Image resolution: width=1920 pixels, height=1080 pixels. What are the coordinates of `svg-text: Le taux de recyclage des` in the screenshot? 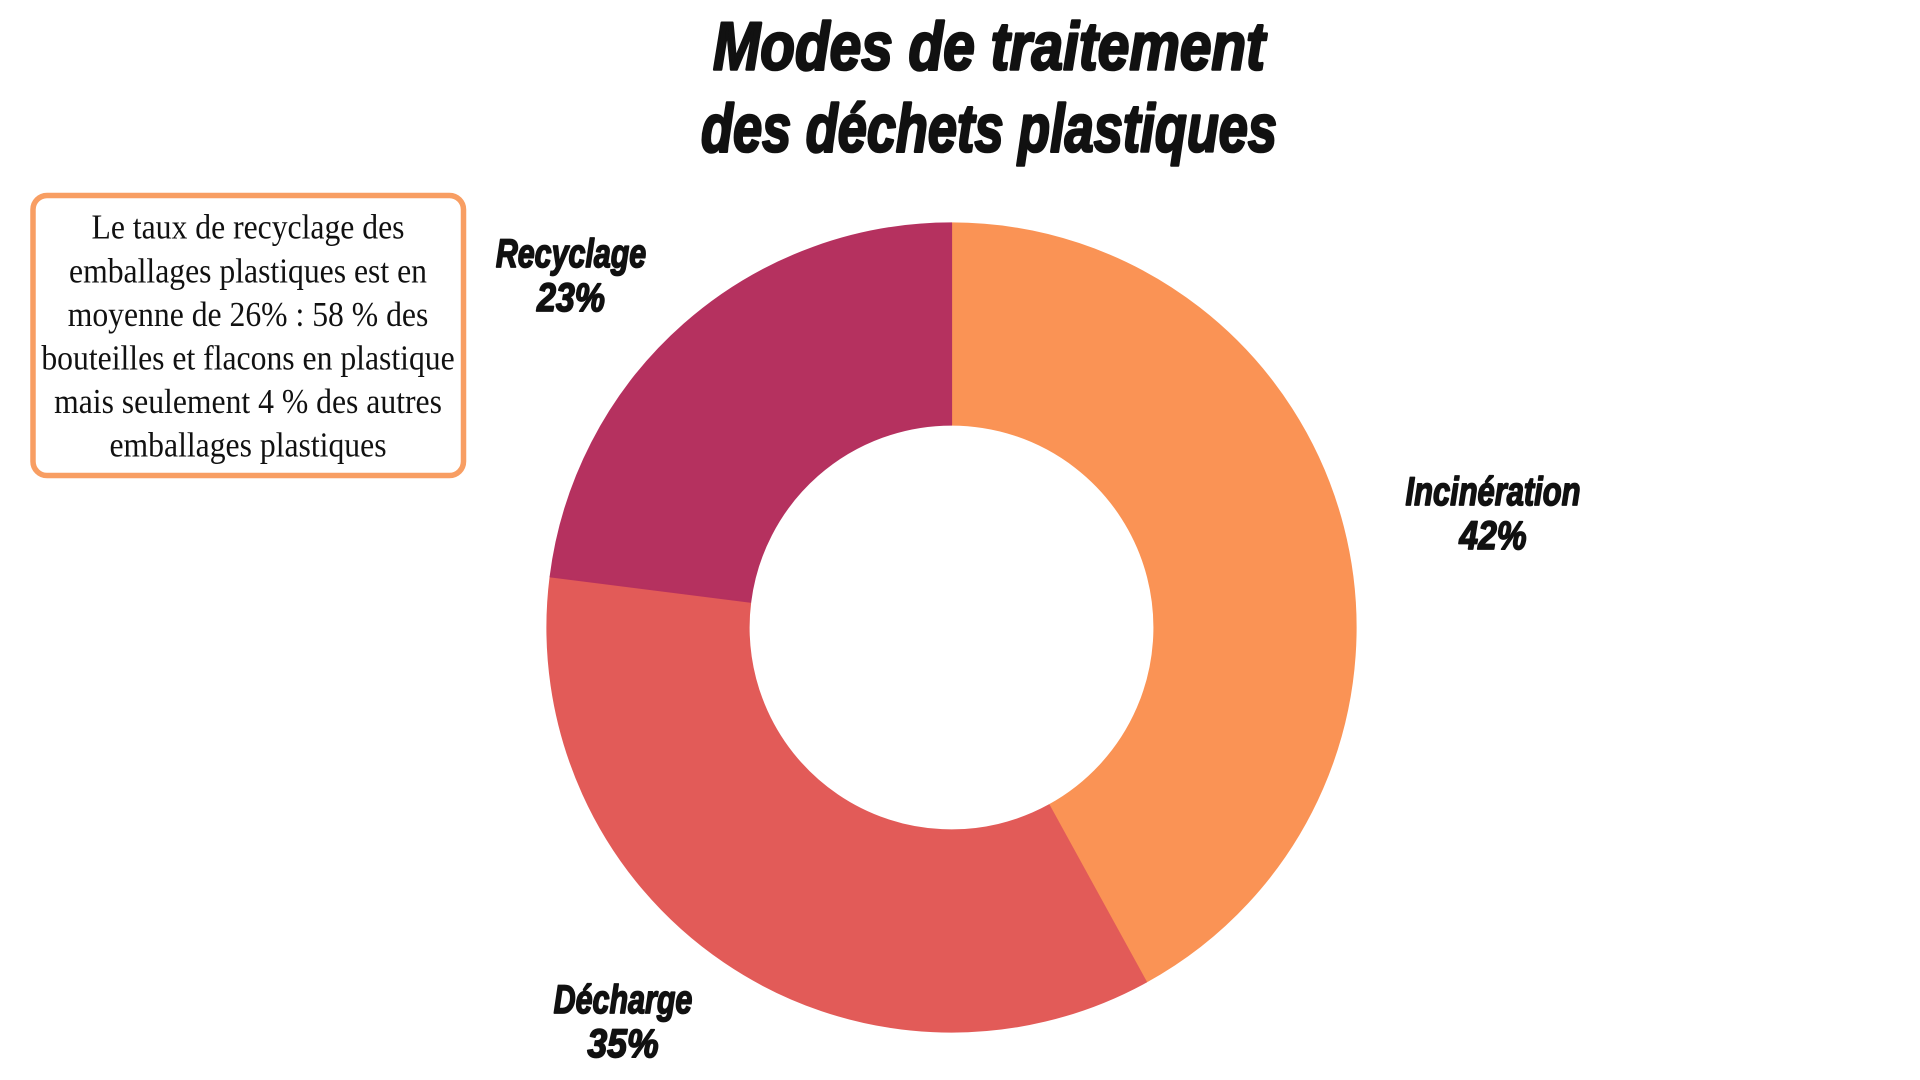 It's located at (247, 227).